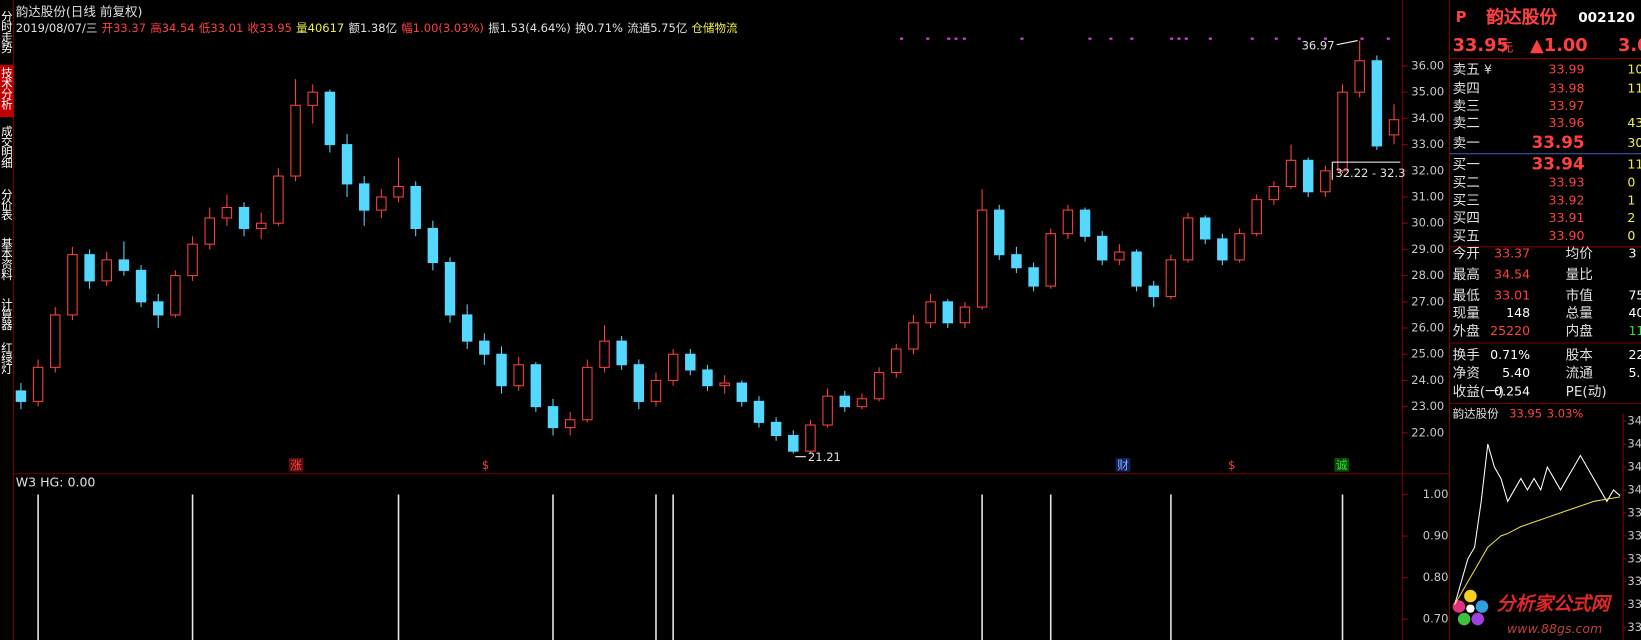  Describe the element at coordinates (1427, 249) in the screenshot. I see `y-tick-label: 29.00` at that location.